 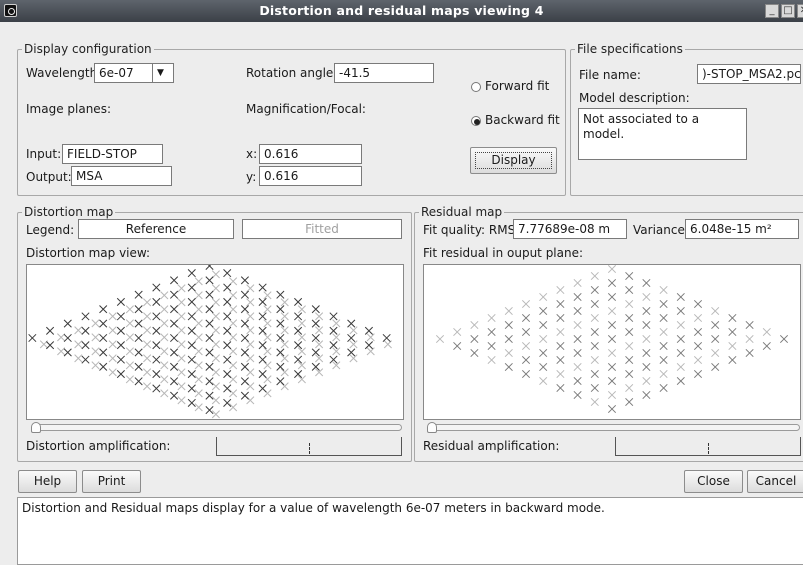 I want to click on backward-fit-radio, so click(x=476, y=121).